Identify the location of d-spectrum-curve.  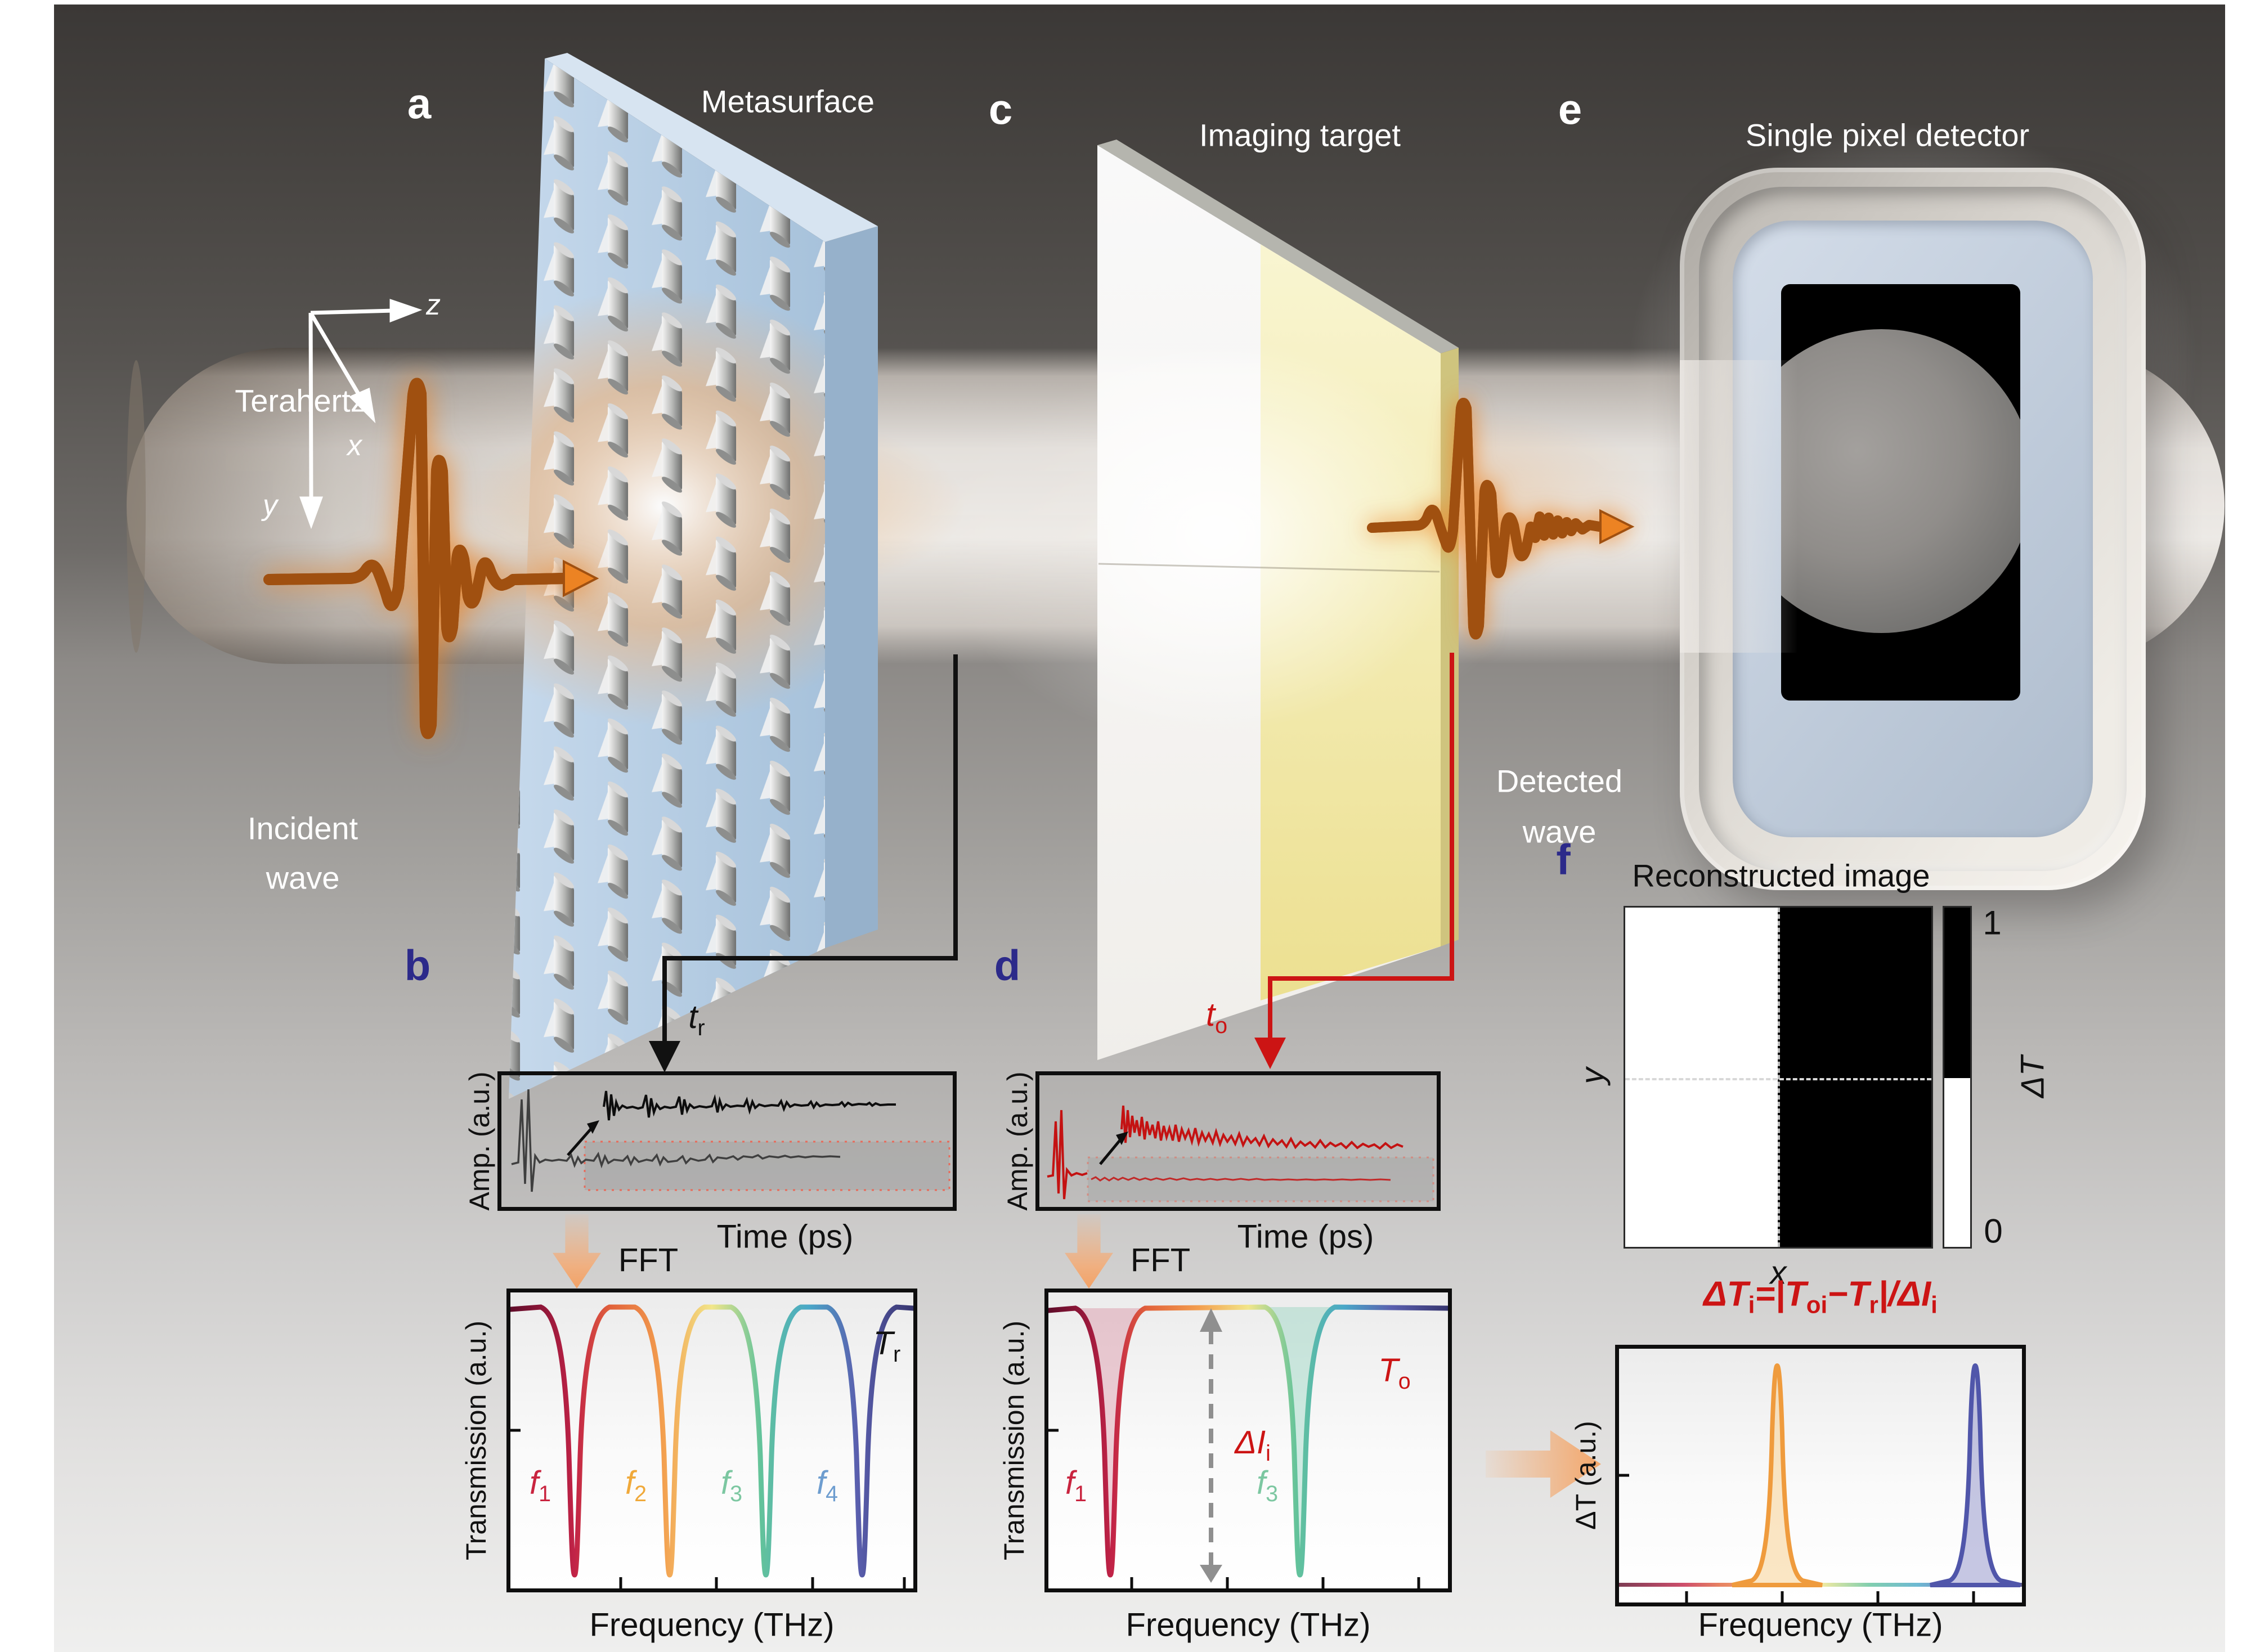
(1248, 1446).